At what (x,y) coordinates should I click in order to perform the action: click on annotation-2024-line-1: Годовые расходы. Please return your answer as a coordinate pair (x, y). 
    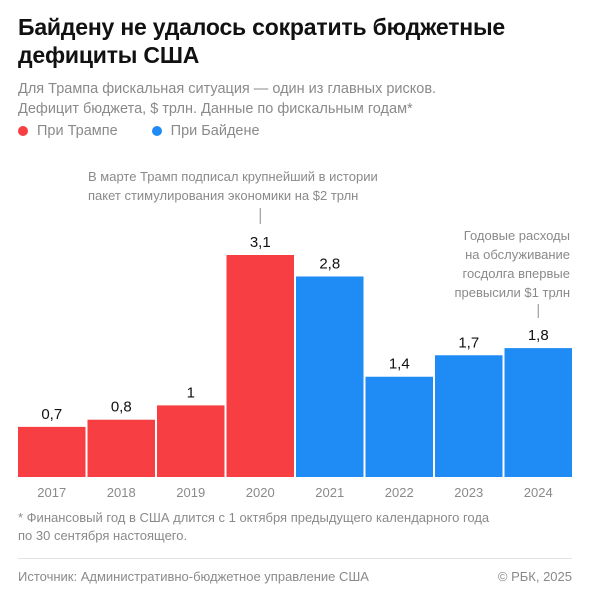
    Looking at the image, I should click on (517, 235).